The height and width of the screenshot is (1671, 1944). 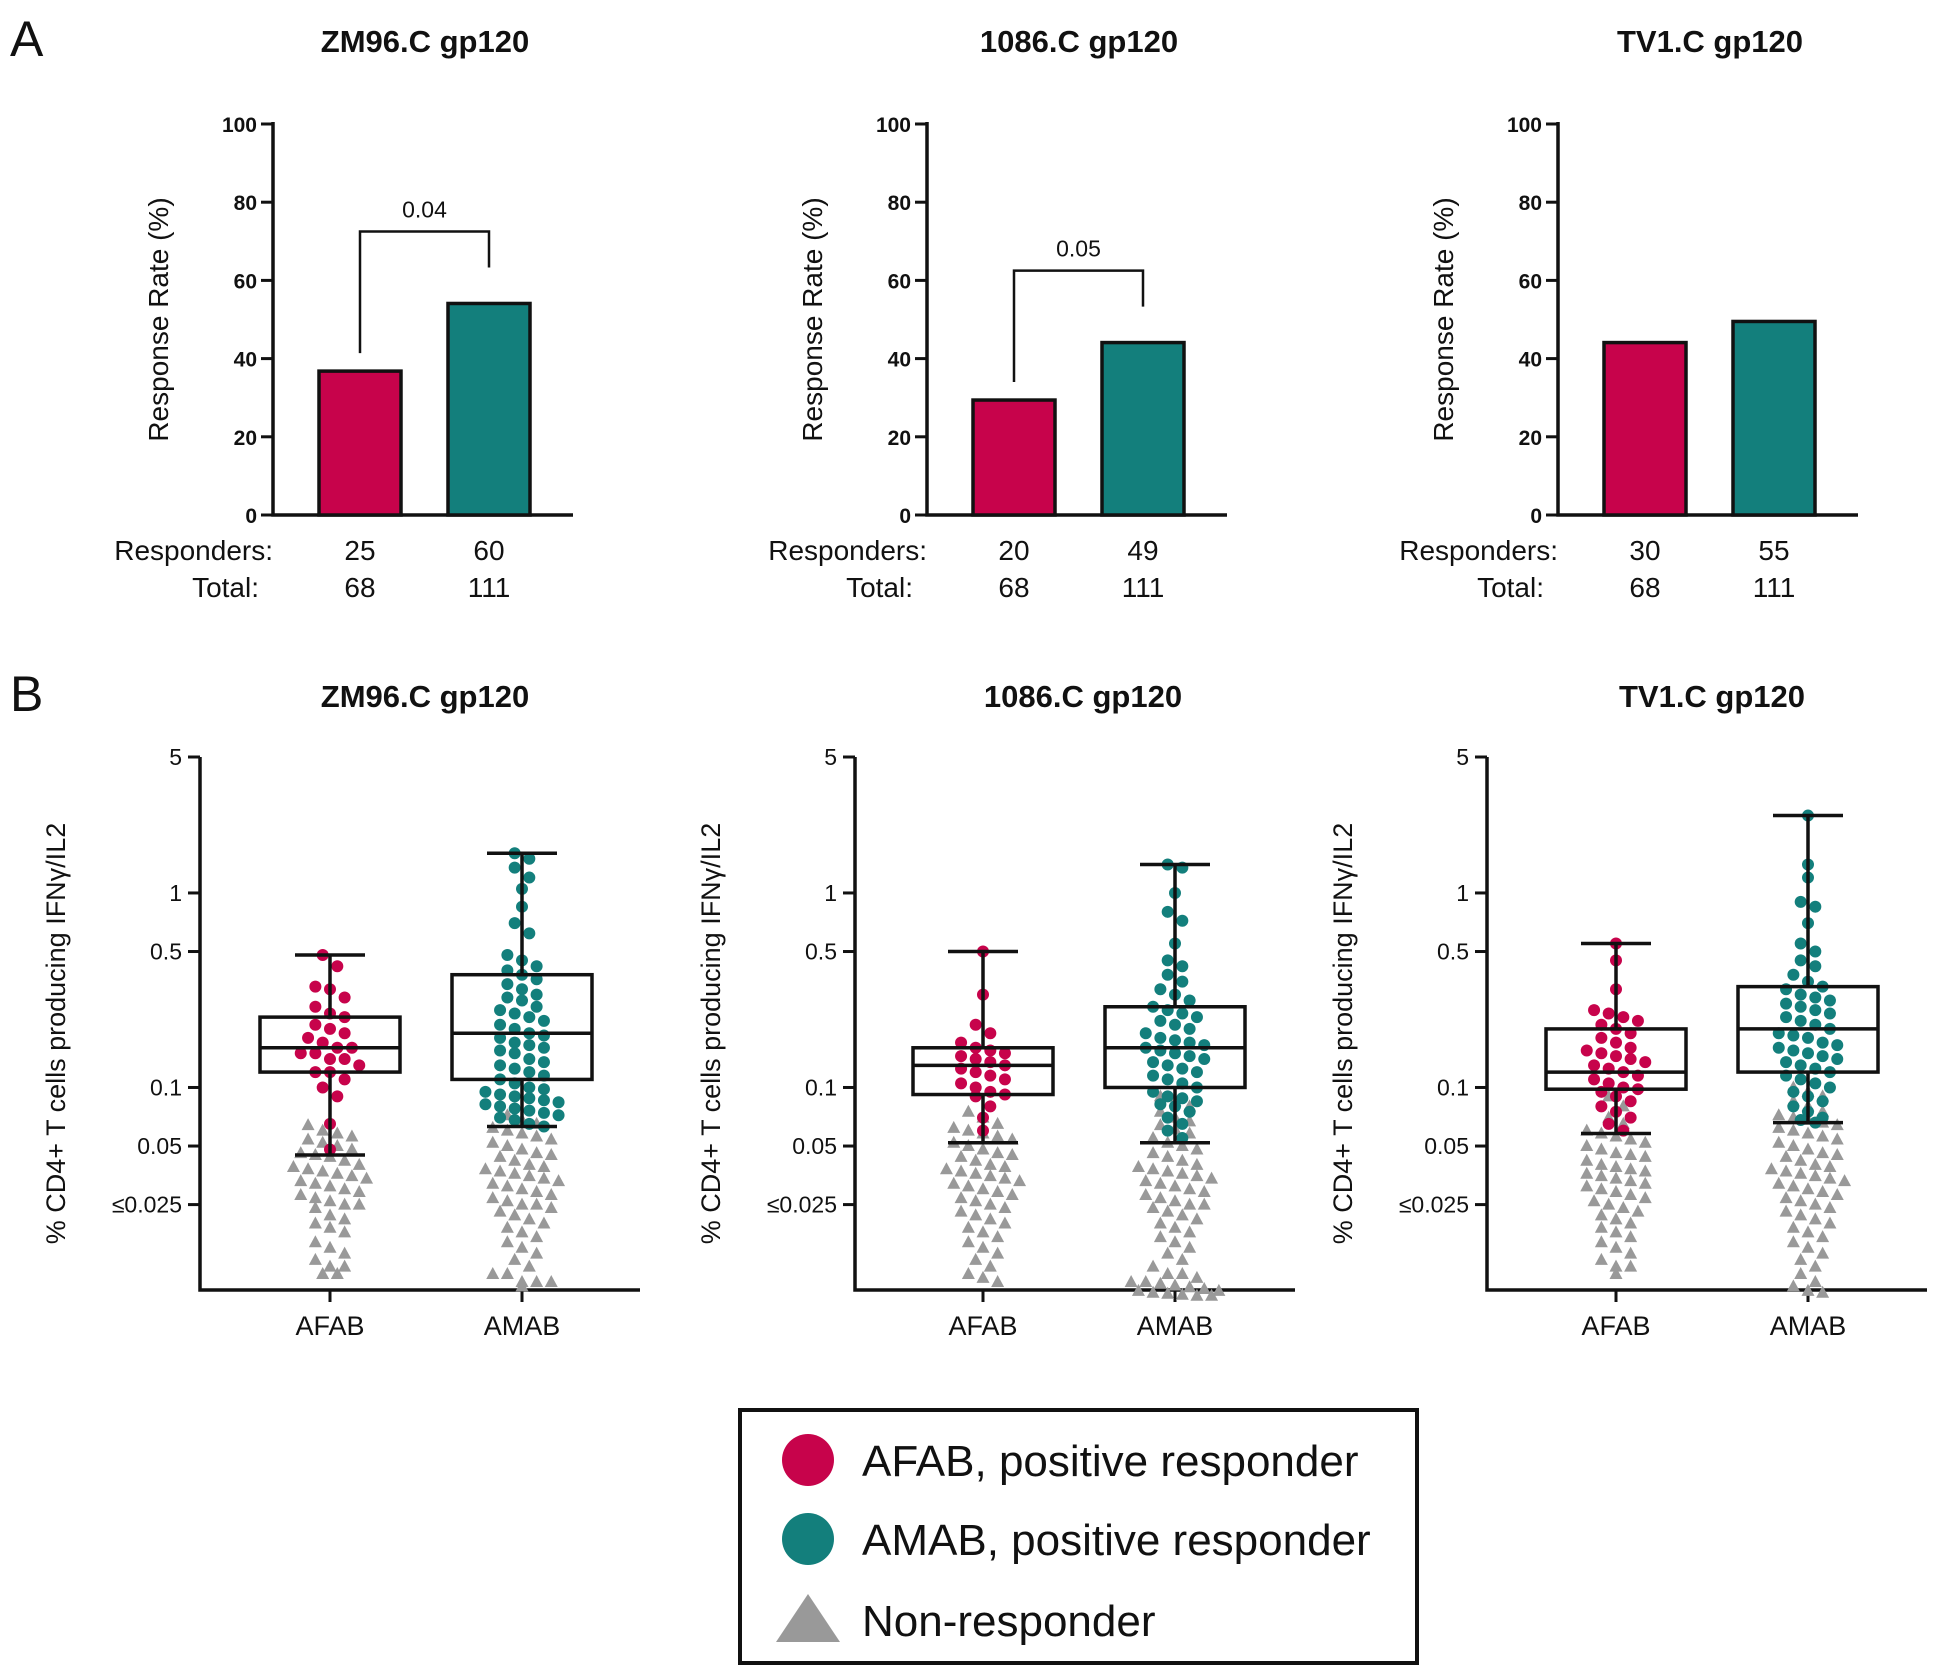 What do you see at coordinates (1110, 1461) in the screenshot?
I see `legend-afab-label: AFAB, positive responder` at bounding box center [1110, 1461].